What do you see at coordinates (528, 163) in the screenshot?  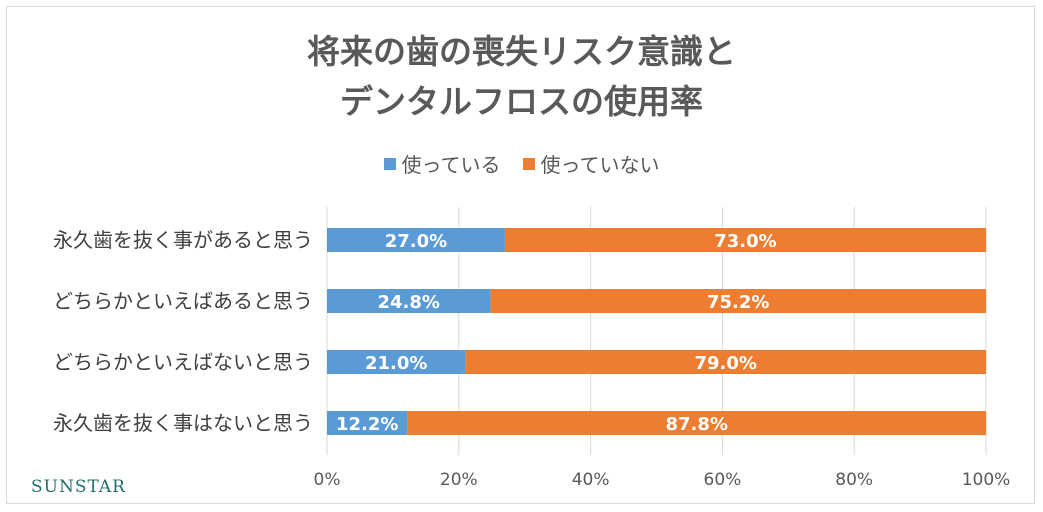 I see `legend-swatch-not-using` at bounding box center [528, 163].